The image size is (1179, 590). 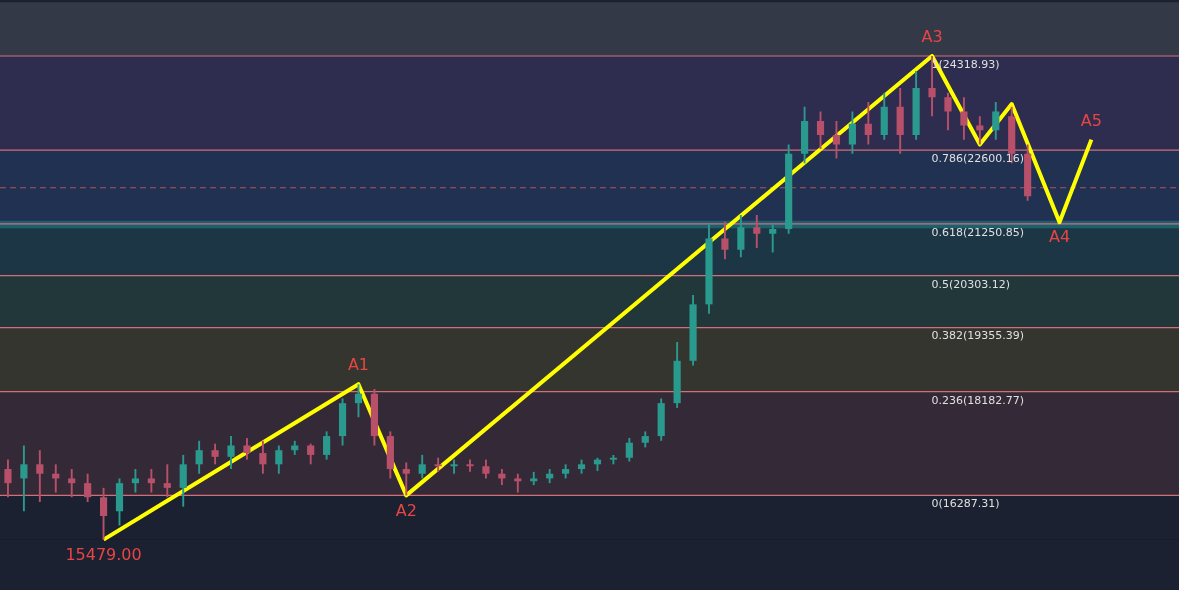 I want to click on data-label: A3, so click(x=932, y=37).